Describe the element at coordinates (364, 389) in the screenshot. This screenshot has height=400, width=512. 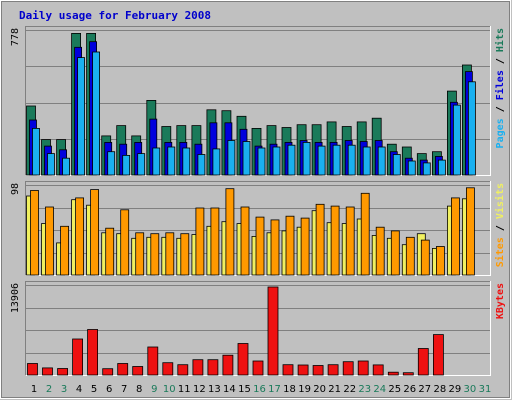
I see `x-tick-day-23: 23` at that location.